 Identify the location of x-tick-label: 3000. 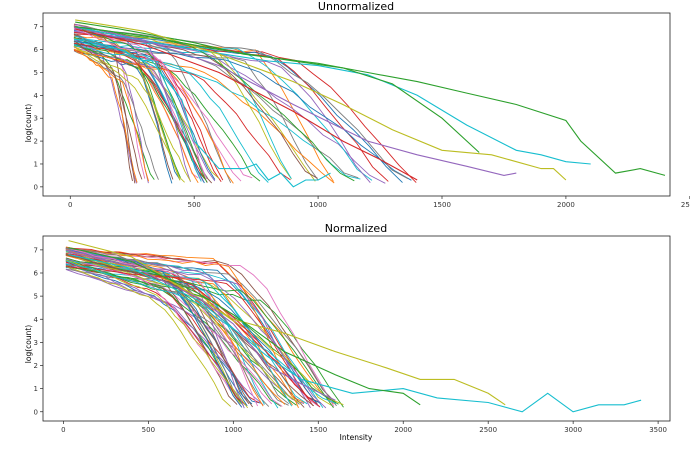
(573, 430).